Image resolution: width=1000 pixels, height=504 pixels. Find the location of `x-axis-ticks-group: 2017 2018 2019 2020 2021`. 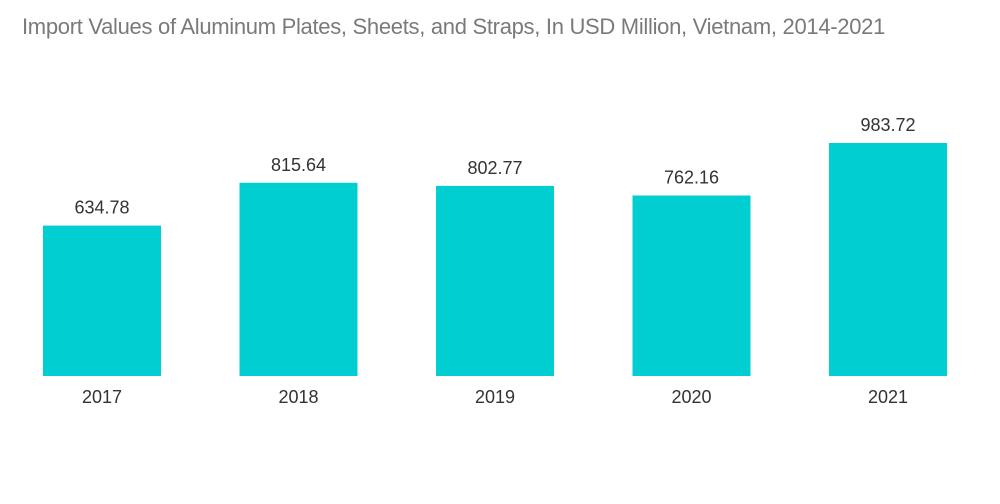

x-axis-ticks-group: 2017 2018 2019 2020 2021 is located at coordinates (495, 397).